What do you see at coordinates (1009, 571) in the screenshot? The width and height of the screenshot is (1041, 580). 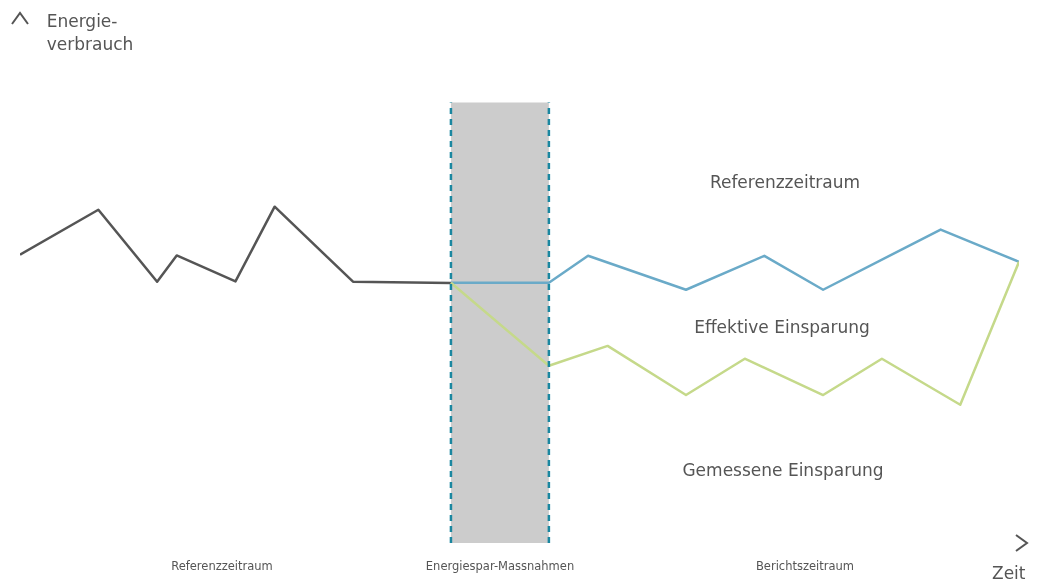 I see `x-axis-title: Zeit` at bounding box center [1009, 571].